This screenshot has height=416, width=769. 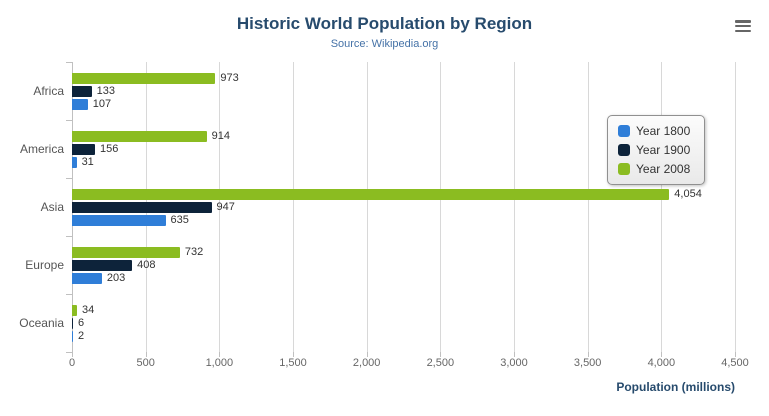 What do you see at coordinates (74, 310) in the screenshot?
I see `bar-oceania-year-2008` at bounding box center [74, 310].